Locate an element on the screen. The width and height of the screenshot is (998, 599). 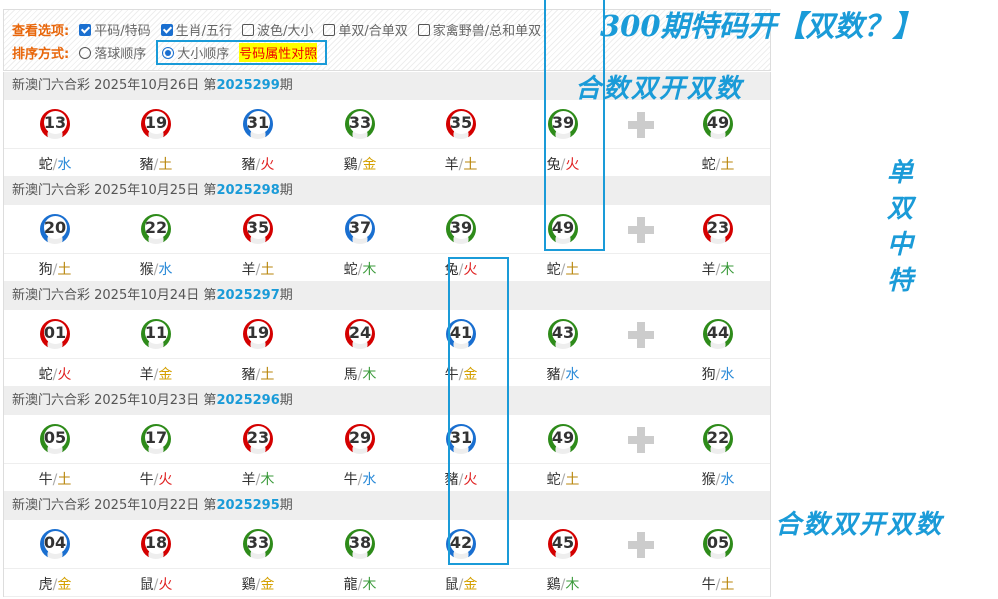
number-ball: 11 is located at coordinates (156, 334).